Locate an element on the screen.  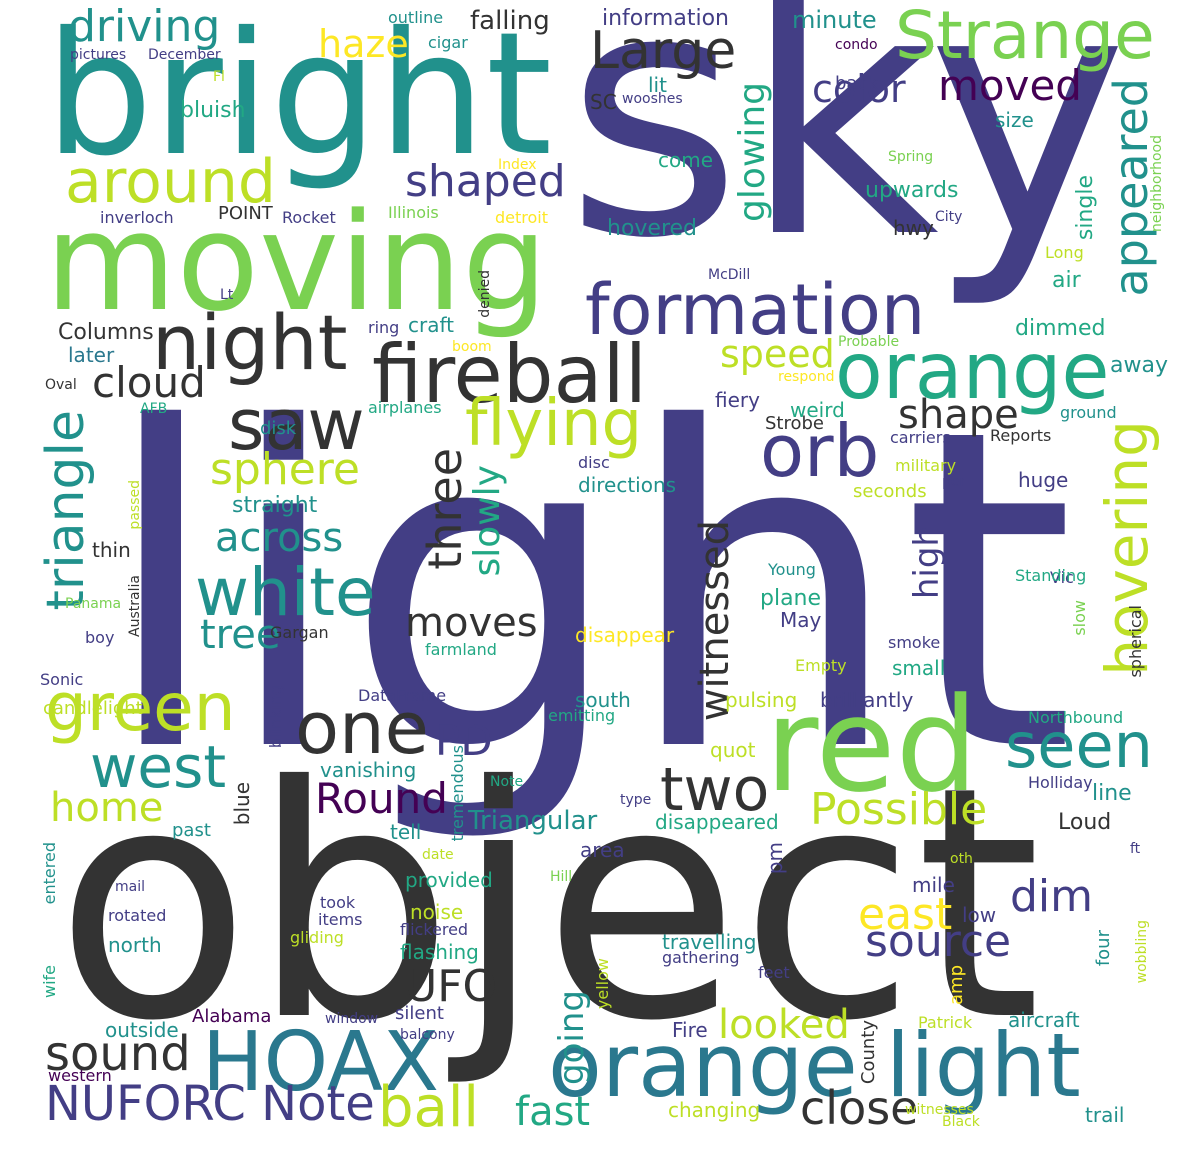
word-lit: lit is located at coordinates (657, 85).